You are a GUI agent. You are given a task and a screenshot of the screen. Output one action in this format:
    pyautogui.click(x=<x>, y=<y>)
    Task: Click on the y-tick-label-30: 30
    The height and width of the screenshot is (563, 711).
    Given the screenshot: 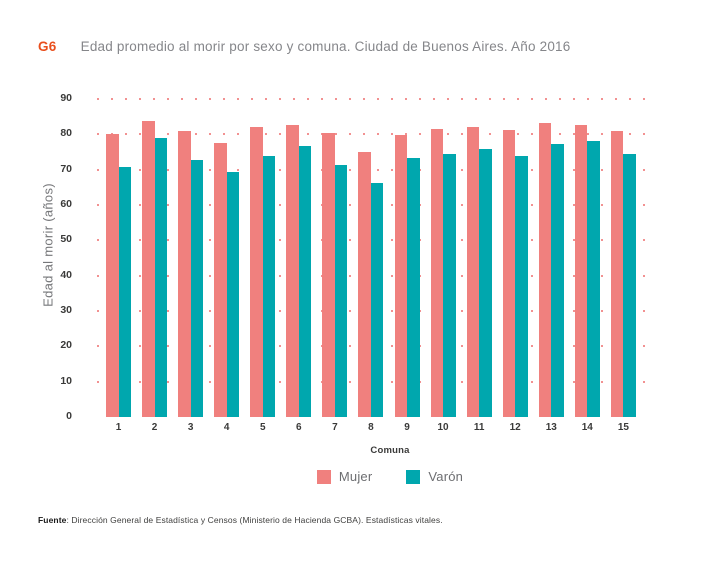 What is the action you would take?
    pyautogui.click(x=66, y=310)
    